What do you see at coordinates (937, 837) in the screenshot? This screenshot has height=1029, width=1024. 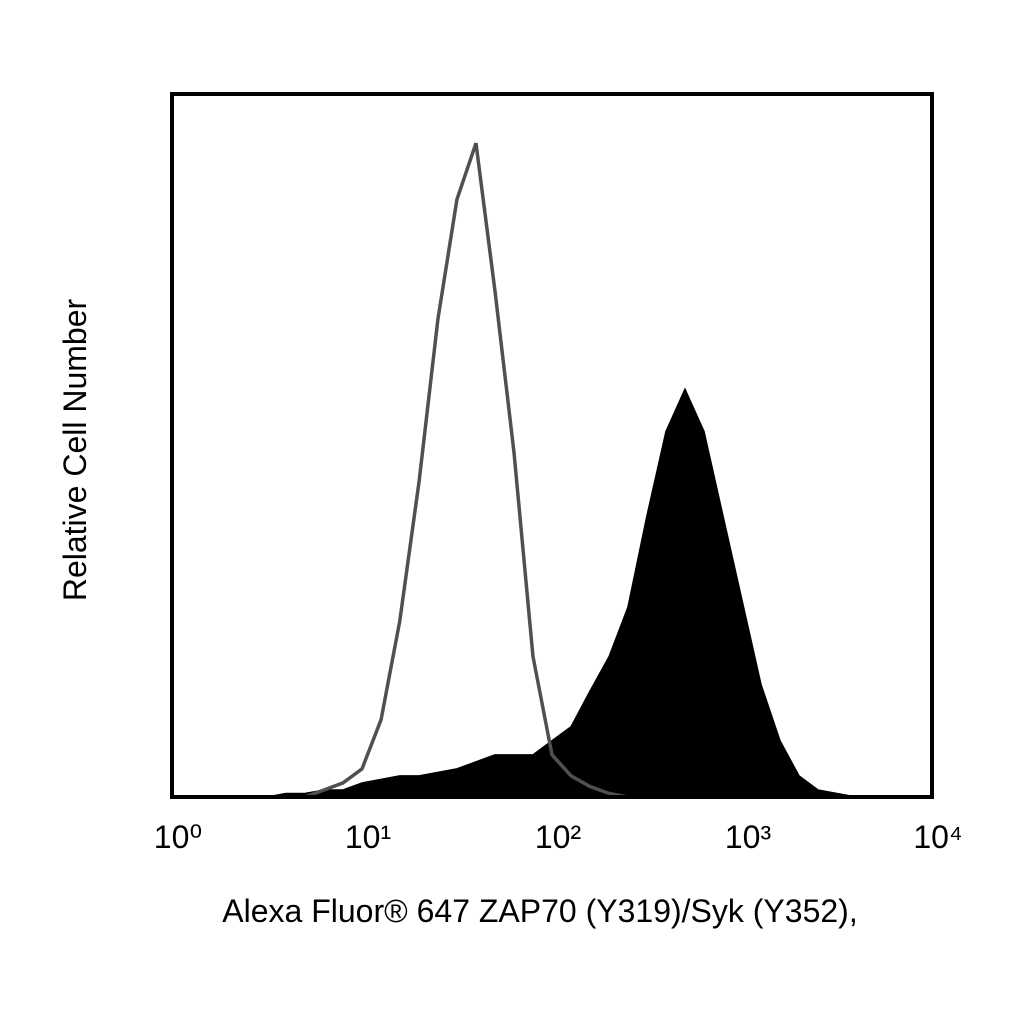 I see `x-tick-label: 10⁴` at bounding box center [937, 837].